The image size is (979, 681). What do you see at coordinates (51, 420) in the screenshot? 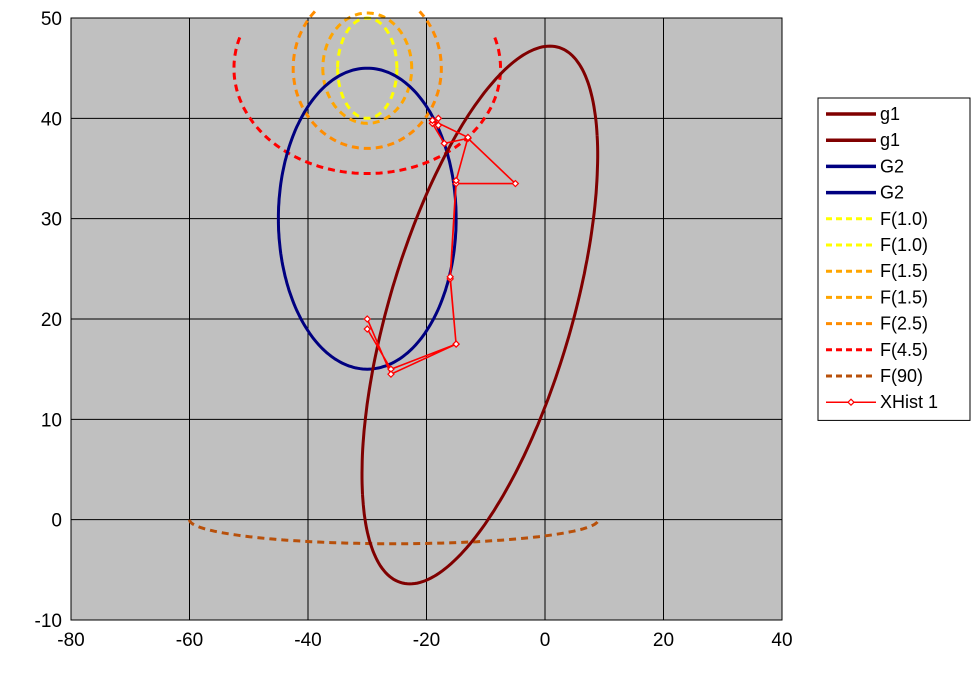
I see `y-tick-label: 10` at bounding box center [51, 420].